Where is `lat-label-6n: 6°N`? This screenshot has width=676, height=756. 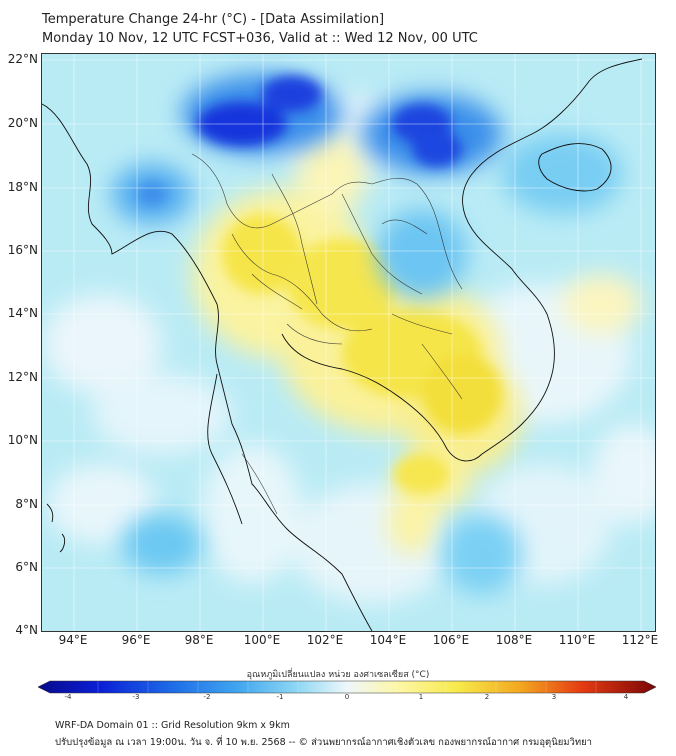
lat-label-6n: 6°N is located at coordinates (26, 567).